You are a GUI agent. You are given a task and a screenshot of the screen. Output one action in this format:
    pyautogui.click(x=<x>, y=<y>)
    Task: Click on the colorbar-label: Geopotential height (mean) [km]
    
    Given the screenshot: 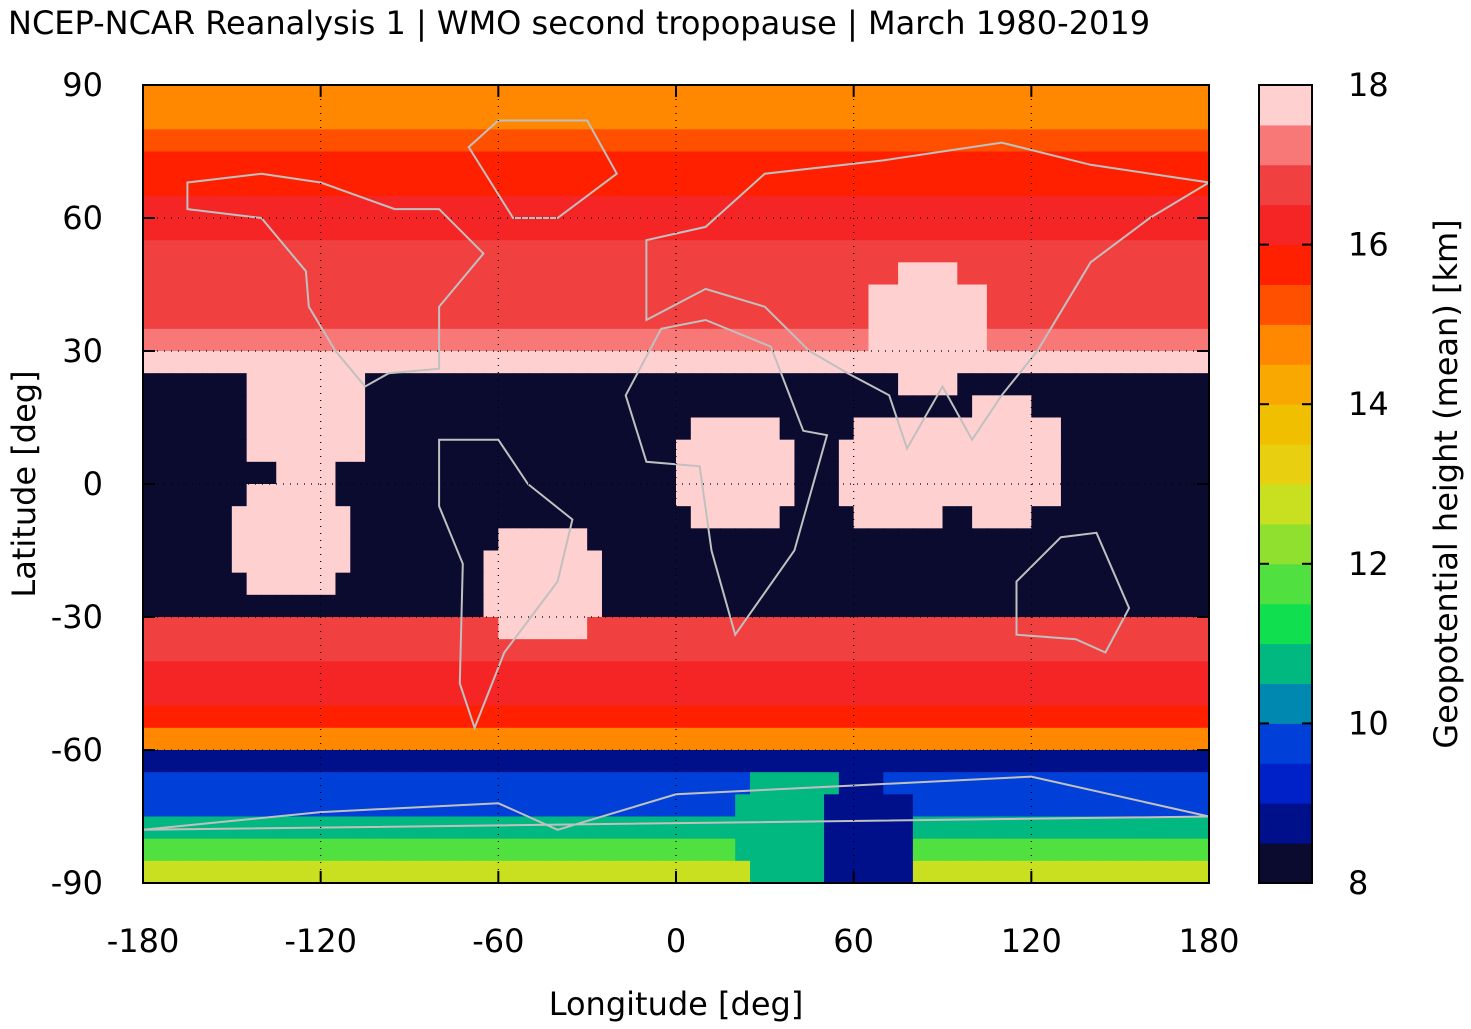 What is the action you would take?
    pyautogui.click(x=1446, y=483)
    